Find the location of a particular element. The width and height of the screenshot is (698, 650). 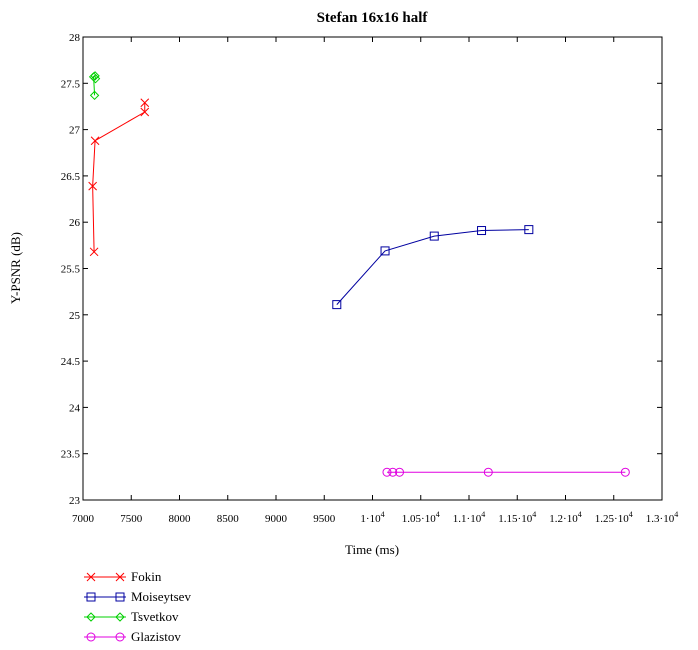

legend-item-glazistov: Glazistov is located at coordinates (132, 636).